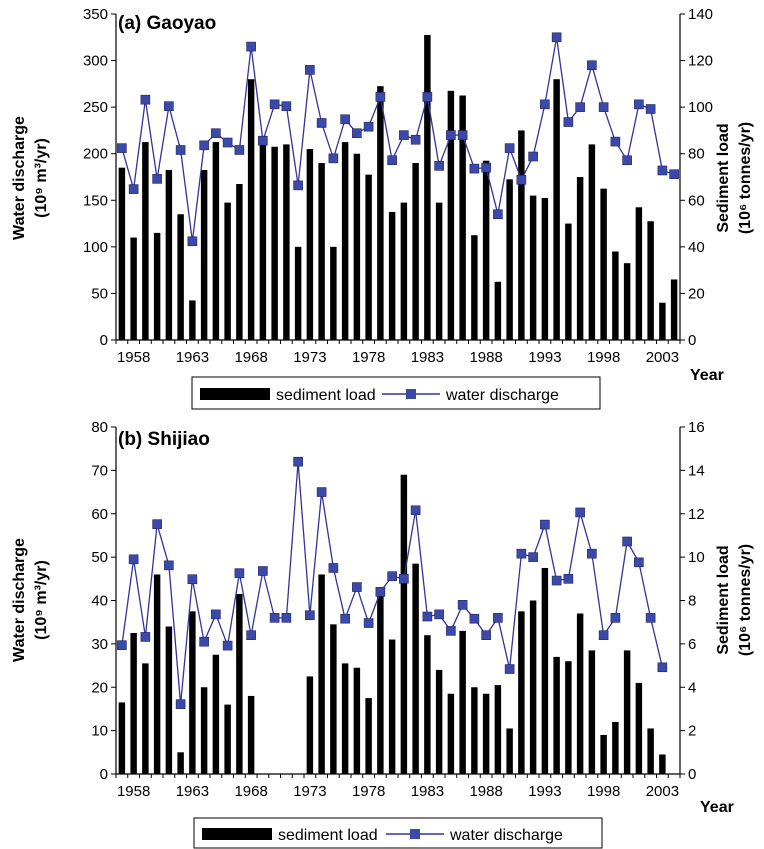 The width and height of the screenshot is (764, 849). What do you see at coordinates (696, 293) in the screenshot?
I see `panel-a-right-tick-label: 20` at bounding box center [696, 293].